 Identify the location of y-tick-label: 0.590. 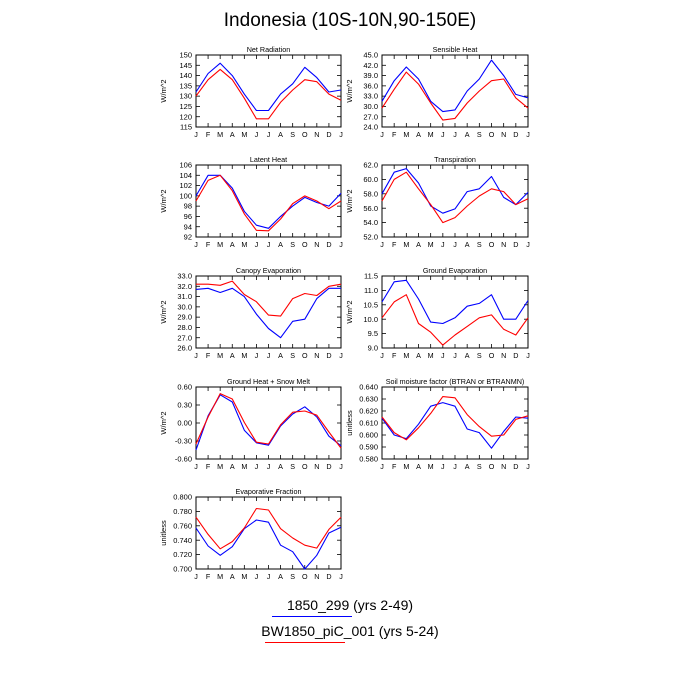
(368, 447).